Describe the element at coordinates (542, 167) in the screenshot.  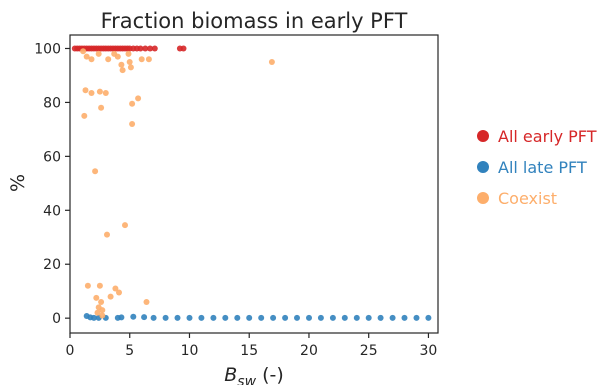
I see `legend-label: All late PFT` at that location.